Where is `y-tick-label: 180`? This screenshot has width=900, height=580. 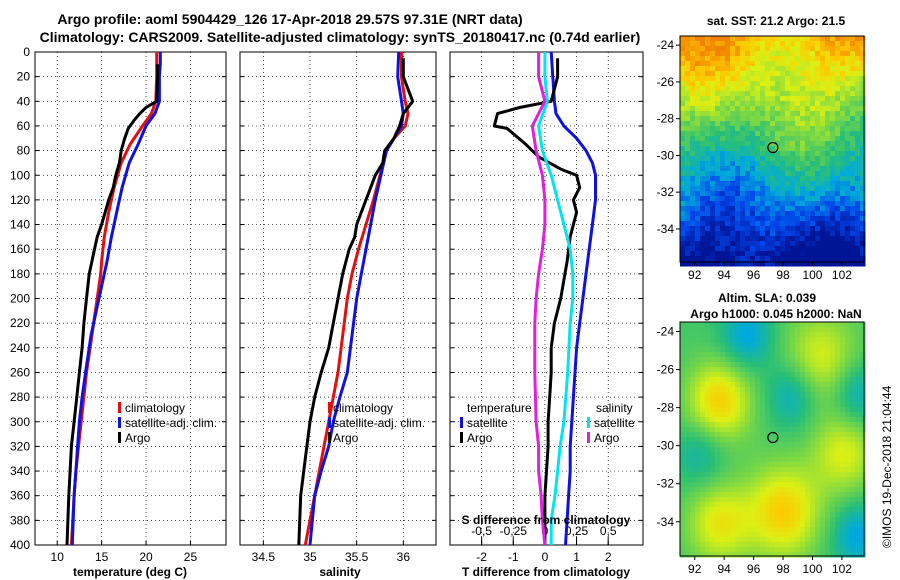
y-tick-label: 180 is located at coordinates (20, 274).